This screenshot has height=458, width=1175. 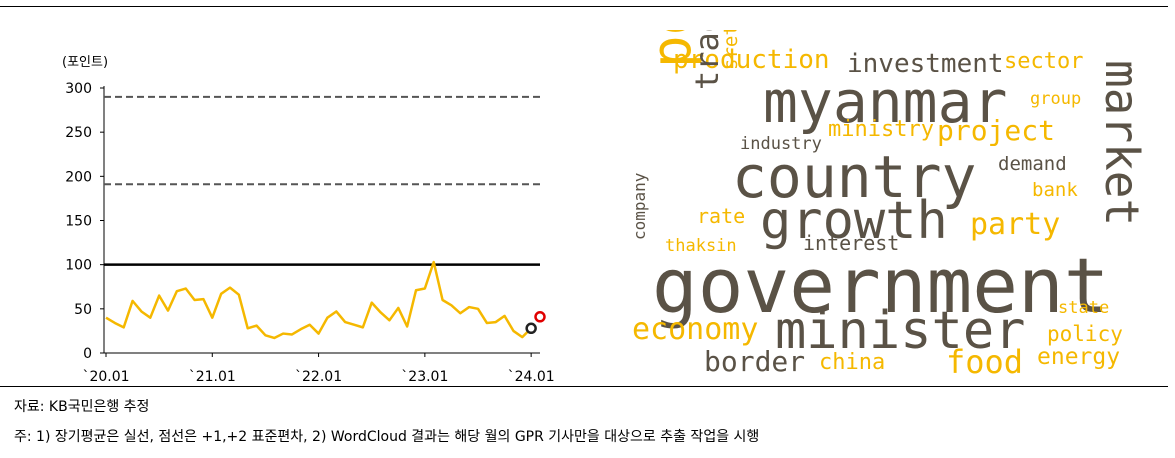 What do you see at coordinates (925, 64) in the screenshot?
I see `word-investment: investment` at bounding box center [925, 64].